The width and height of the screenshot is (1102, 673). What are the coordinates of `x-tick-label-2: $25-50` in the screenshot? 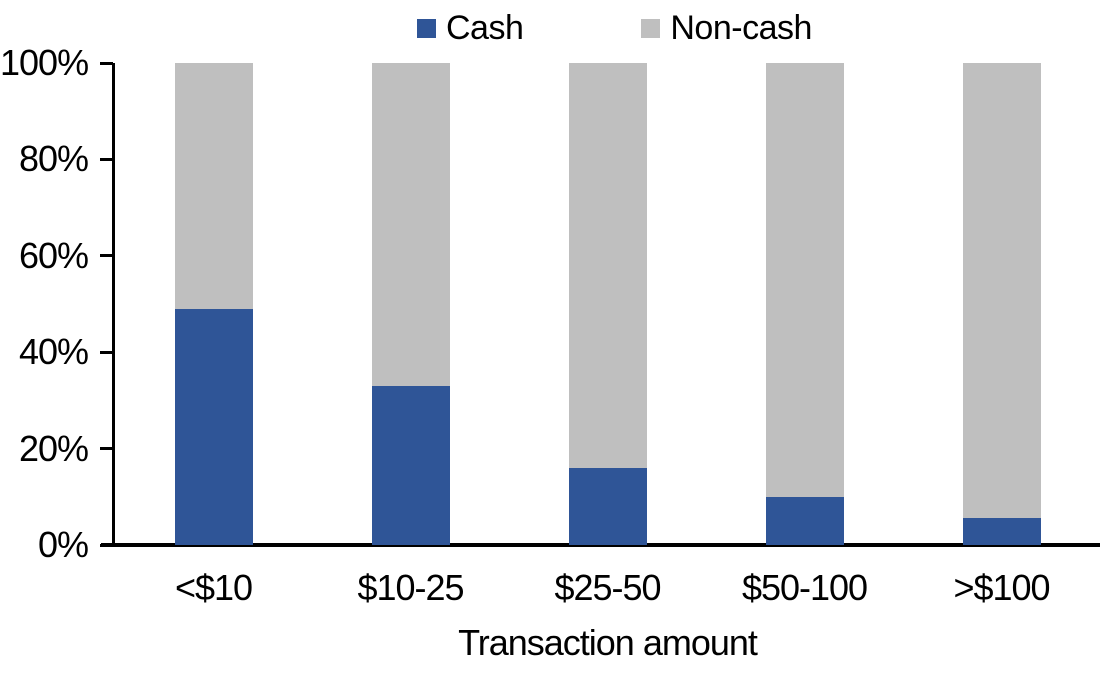 It's located at (607, 587).